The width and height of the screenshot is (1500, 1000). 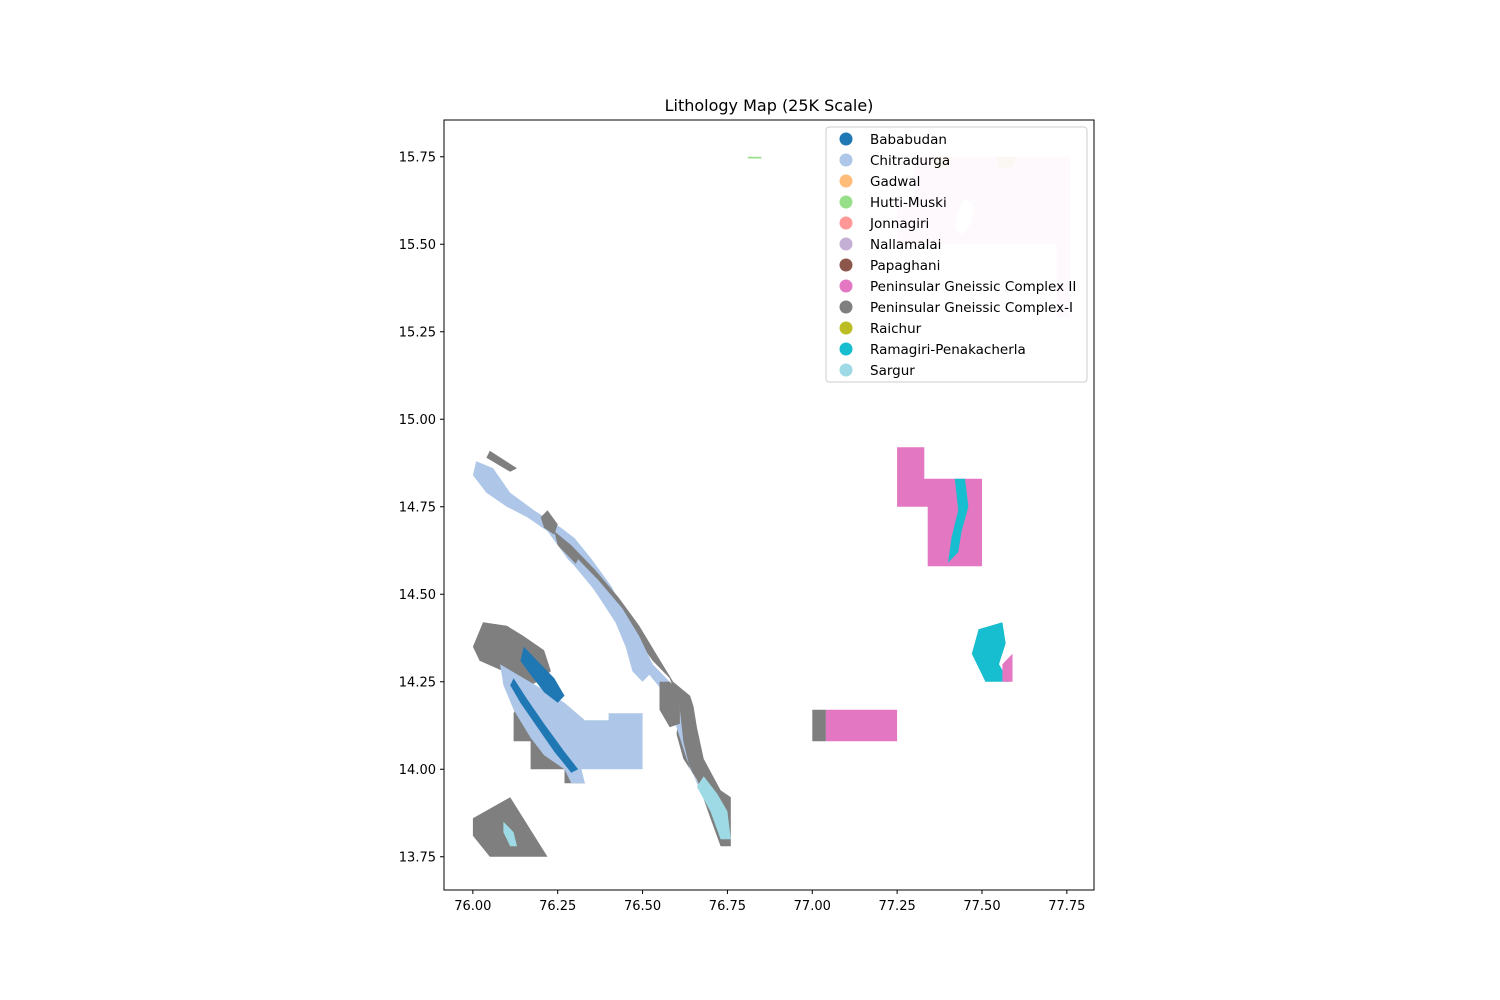 I want to click on y-tick-label: 13.75, so click(x=417, y=857).